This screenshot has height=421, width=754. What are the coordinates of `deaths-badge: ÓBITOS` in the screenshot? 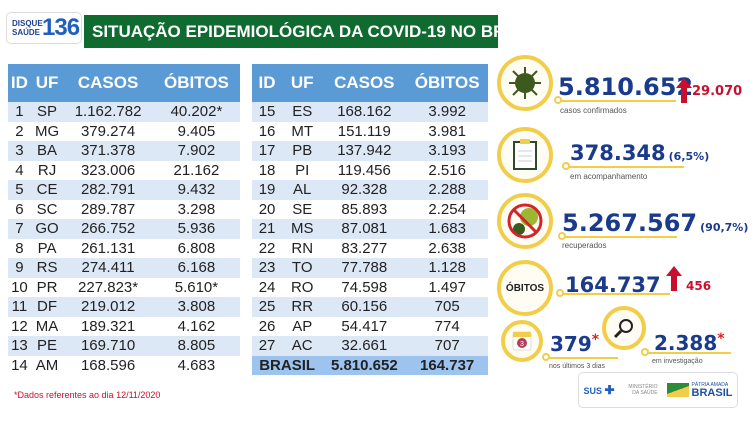 It's located at (525, 288).